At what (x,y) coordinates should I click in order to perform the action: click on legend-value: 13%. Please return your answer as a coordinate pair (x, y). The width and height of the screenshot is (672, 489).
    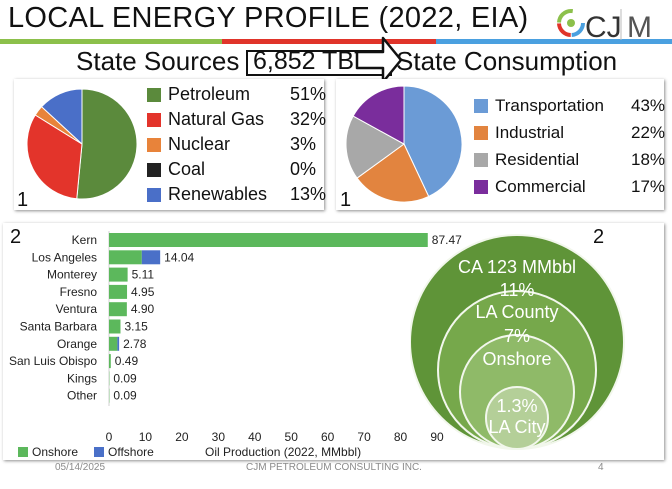
    Looking at the image, I should click on (308, 194).